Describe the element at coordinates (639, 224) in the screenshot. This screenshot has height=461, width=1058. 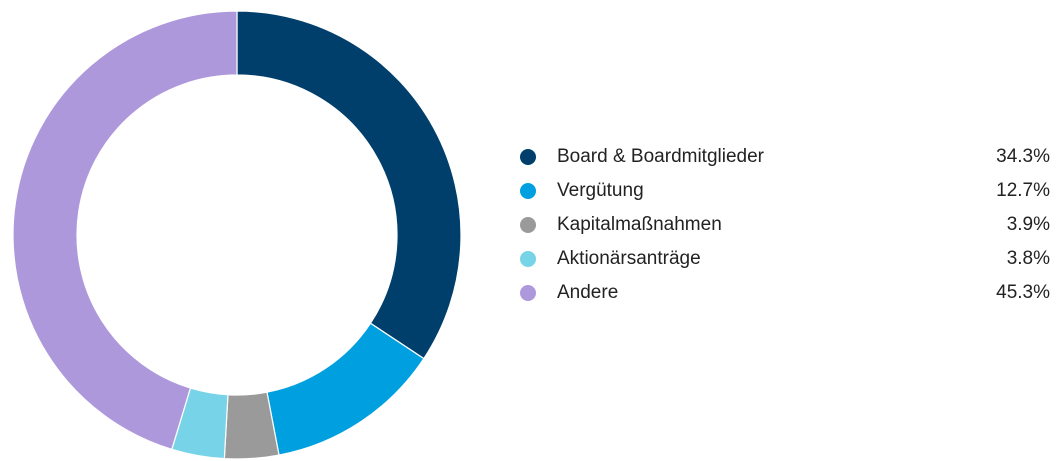
I see `legend-label: Kapitalmaßnahmen` at that location.